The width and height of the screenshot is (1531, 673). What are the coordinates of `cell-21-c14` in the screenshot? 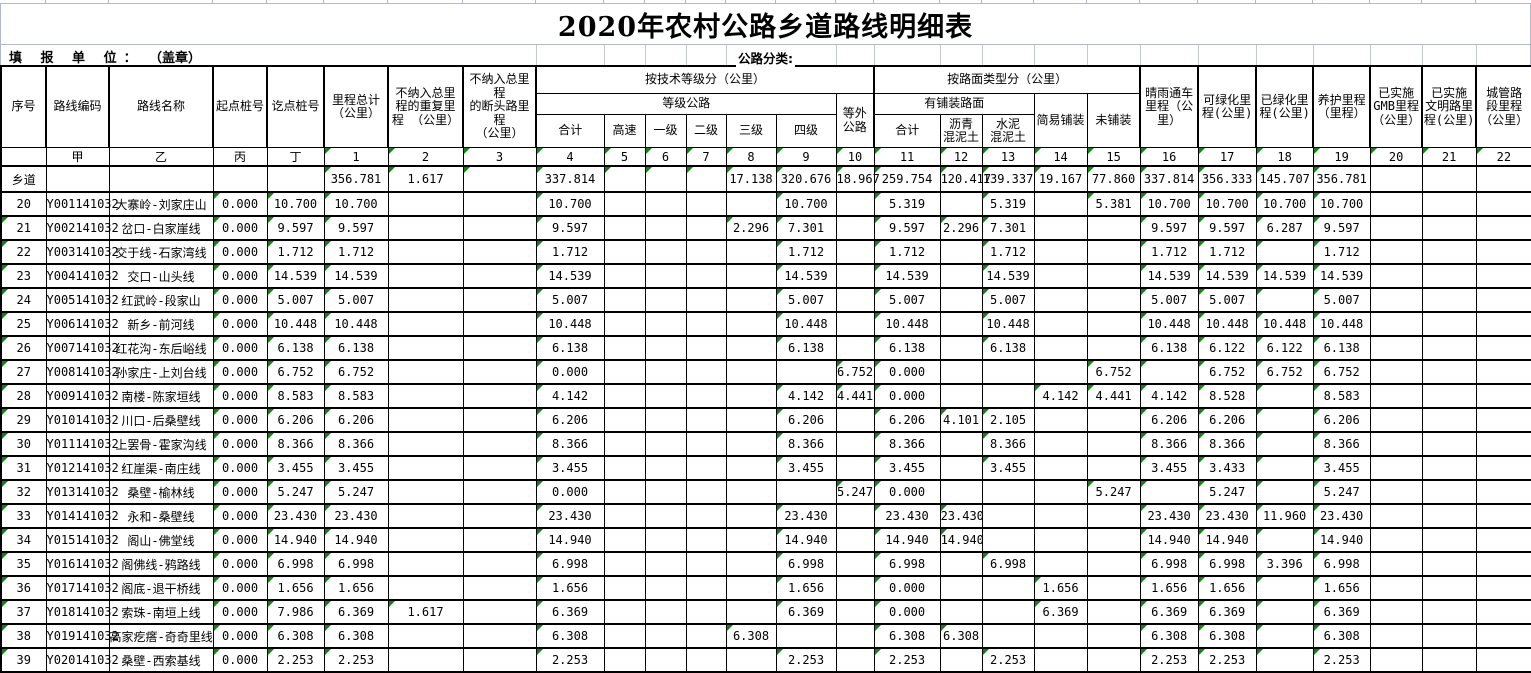 It's located at (1060, 228).